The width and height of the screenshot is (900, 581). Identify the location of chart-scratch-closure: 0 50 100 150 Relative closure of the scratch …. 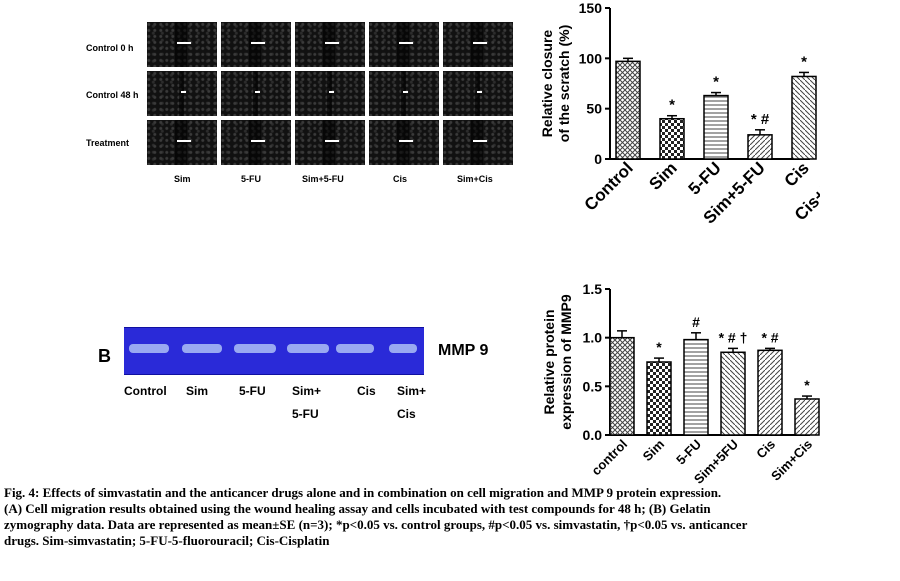
(679, 114).